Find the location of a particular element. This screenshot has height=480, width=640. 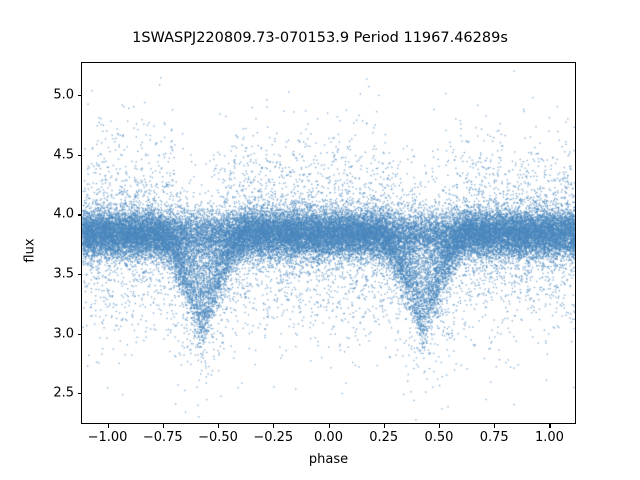

y-axis-label: flux is located at coordinates (30, 250).